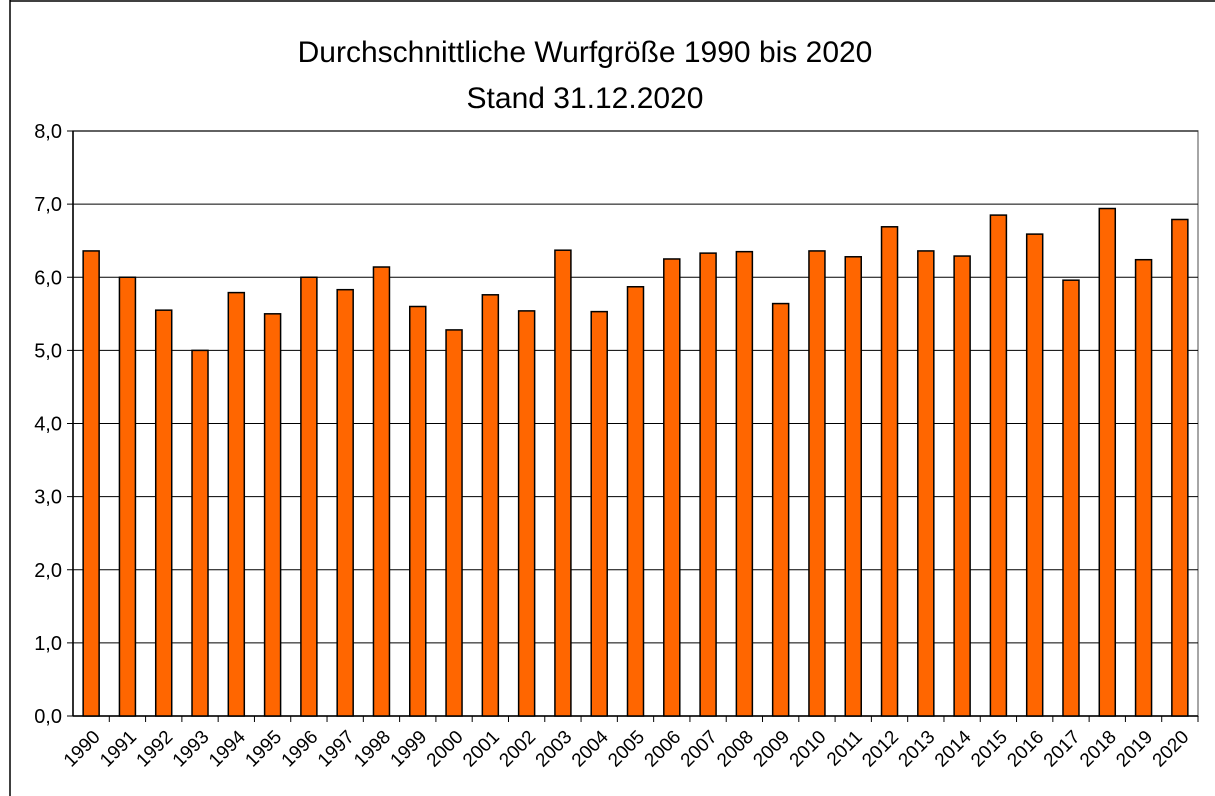  What do you see at coordinates (1134, 749) in the screenshot?
I see `x-tick-label: 2019` at bounding box center [1134, 749].